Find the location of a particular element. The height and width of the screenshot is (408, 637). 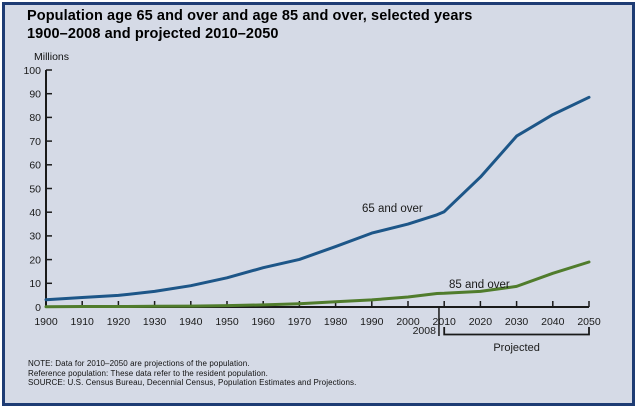

x-tick-label: 1960 is located at coordinates (264, 322).